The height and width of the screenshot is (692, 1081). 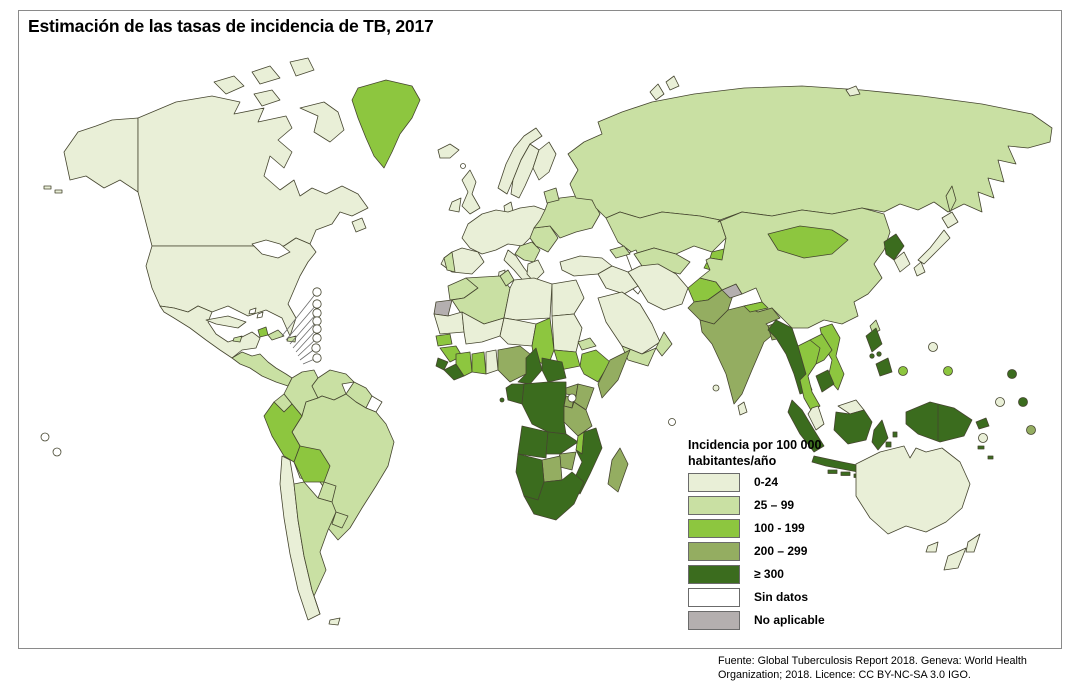 I want to click on region-united-kingdom, so click(x=471, y=192).